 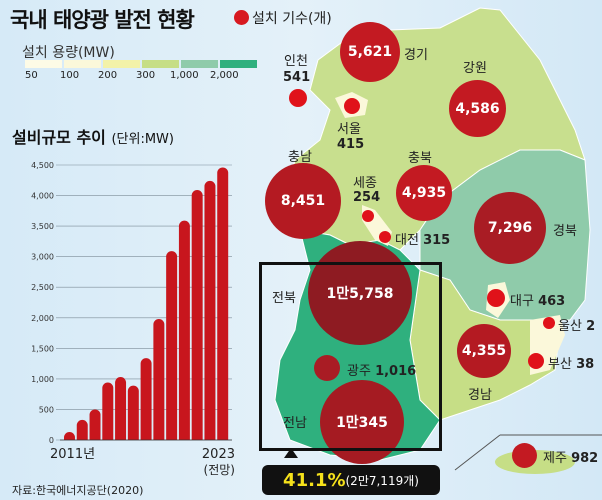 What do you see at coordinates (42, 287) in the screenshot?
I see `y-tick-label: 2,500` at bounding box center [42, 287].